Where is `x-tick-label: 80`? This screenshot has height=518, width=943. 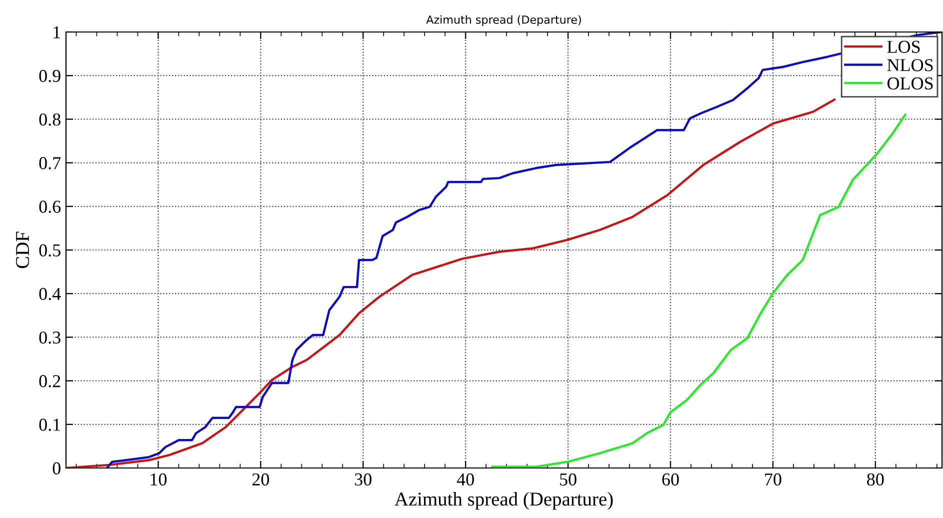 x-tick-label: 80 is located at coordinates (875, 479).